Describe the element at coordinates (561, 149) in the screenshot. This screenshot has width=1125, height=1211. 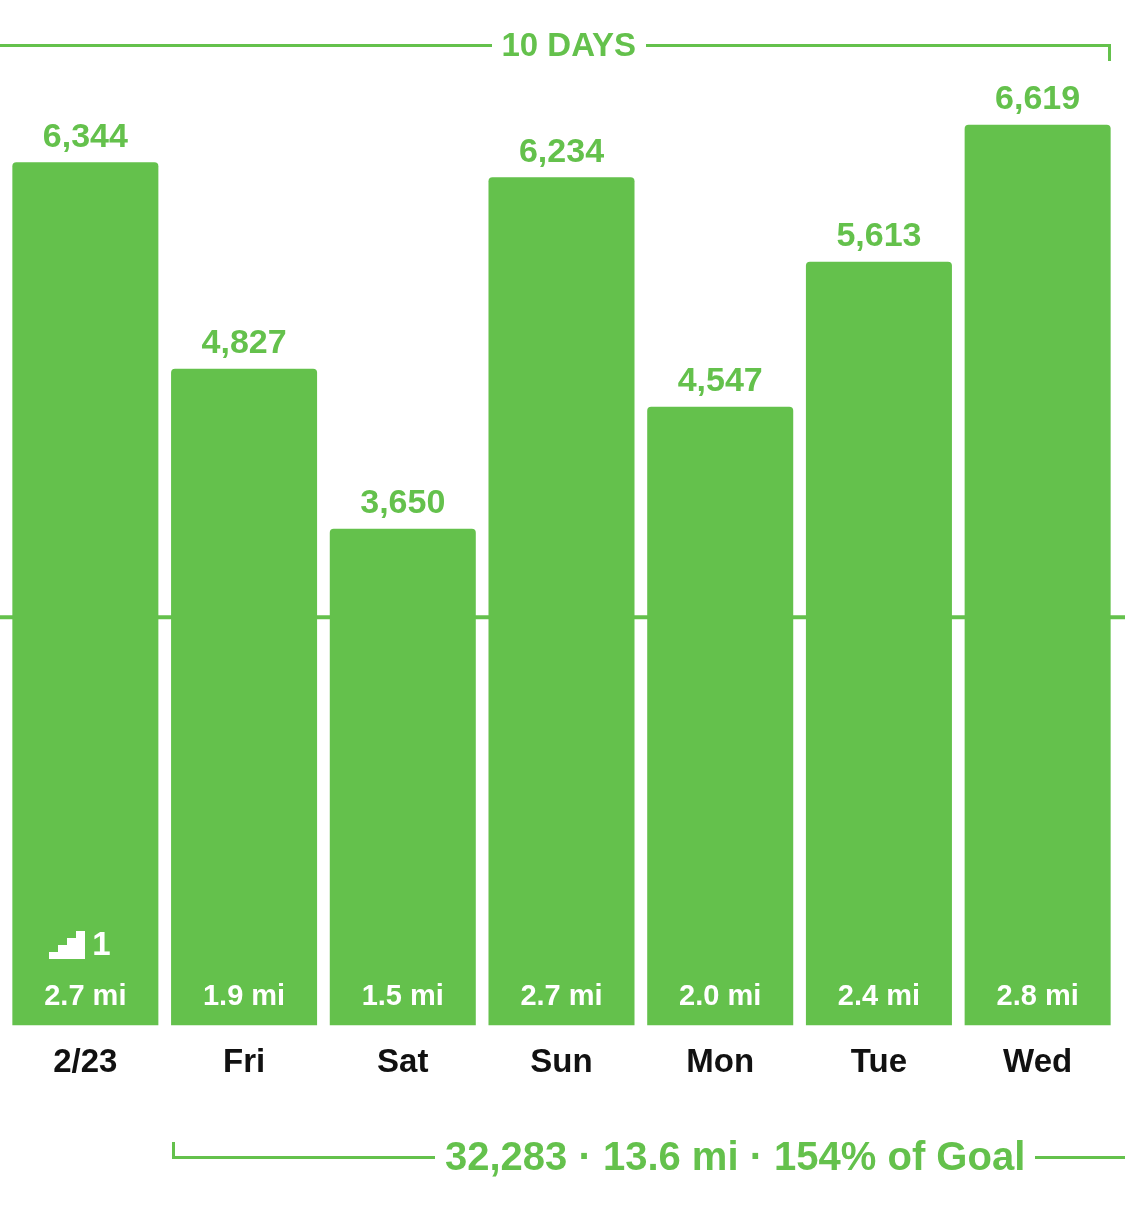
I see `data-label: 6,234` at that location.